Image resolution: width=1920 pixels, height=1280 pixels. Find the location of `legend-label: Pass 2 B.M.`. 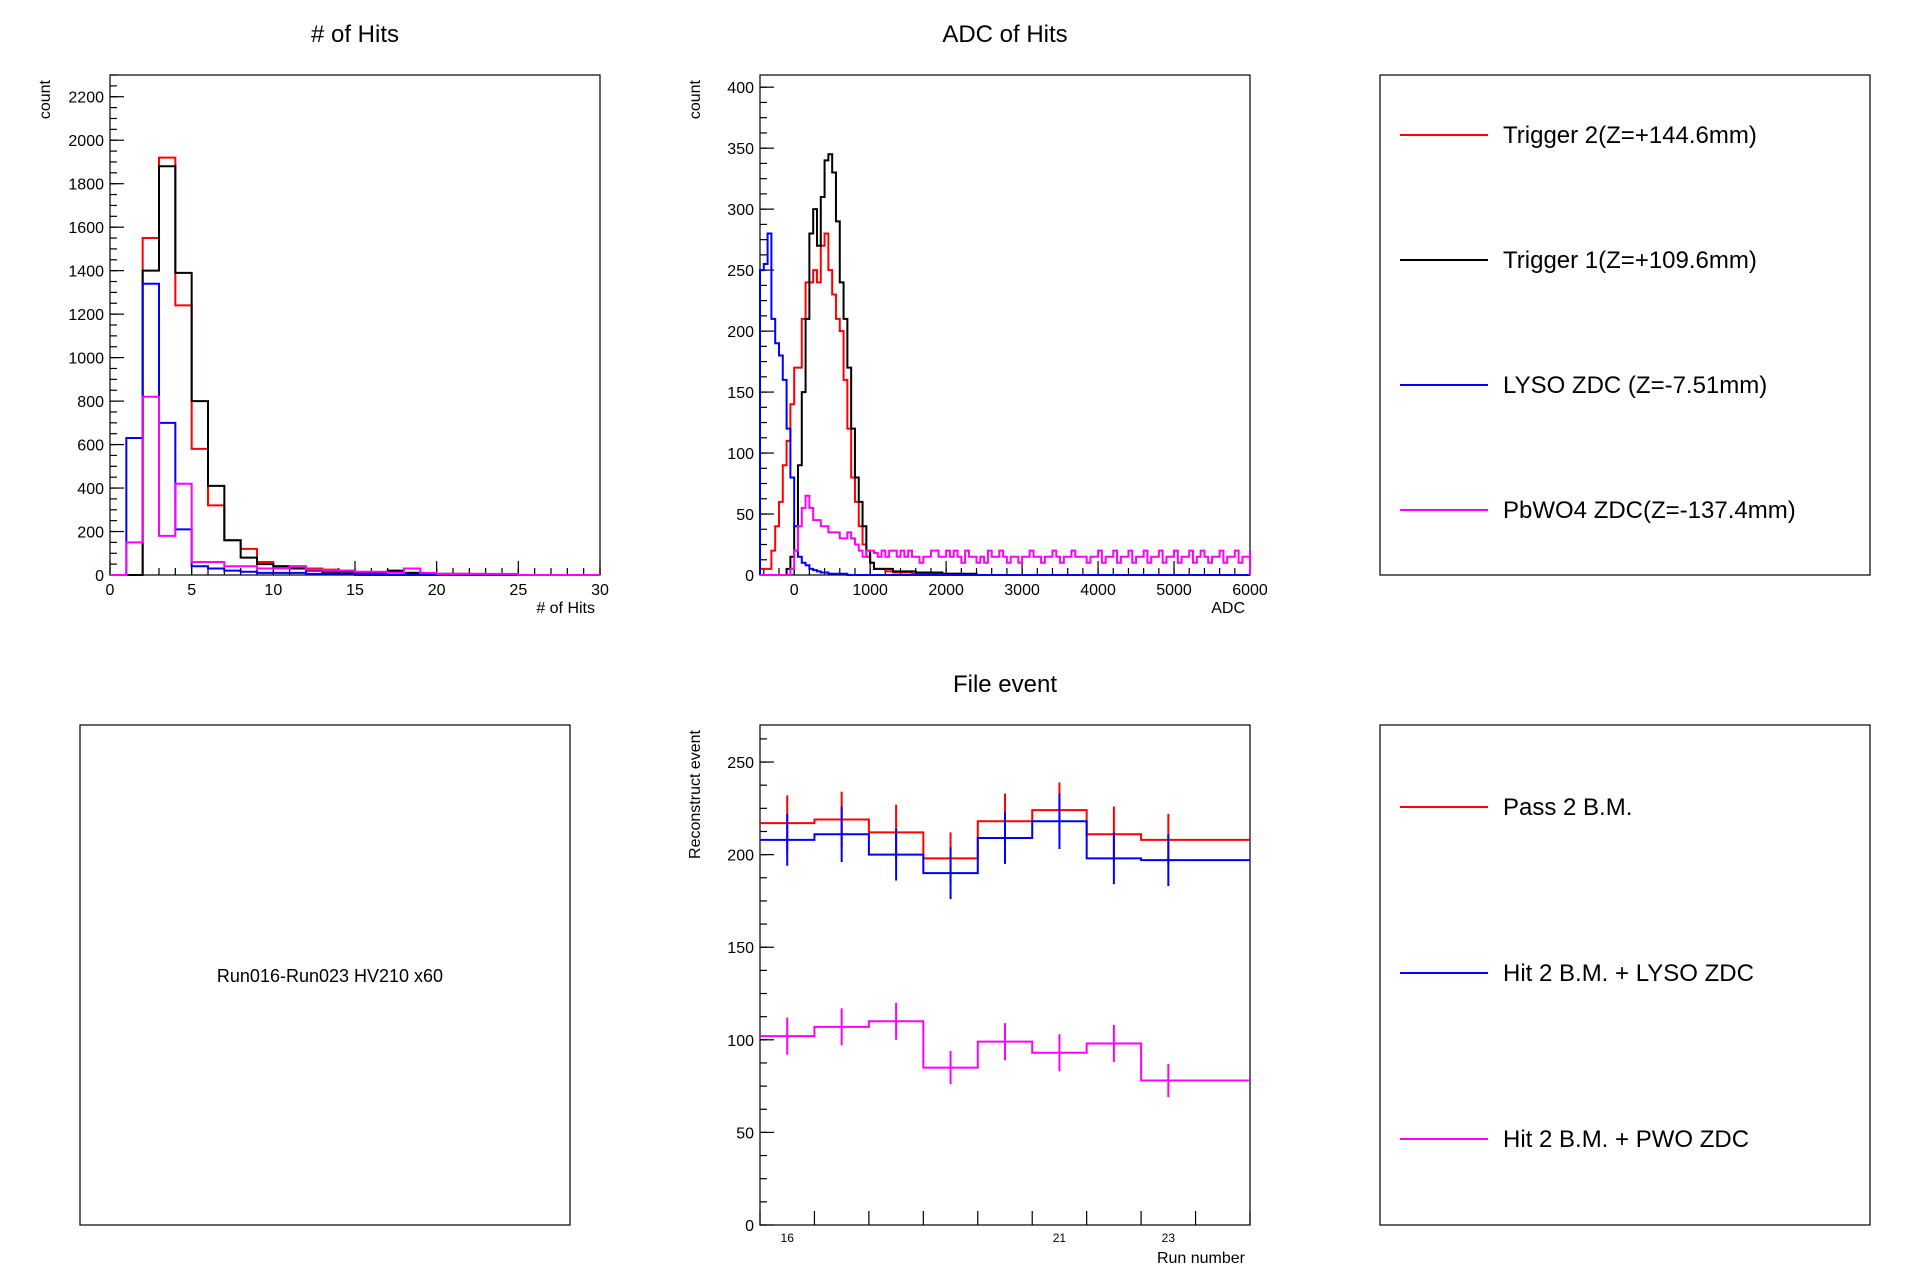

legend-label: Pass 2 B.M. is located at coordinates (1567, 807).